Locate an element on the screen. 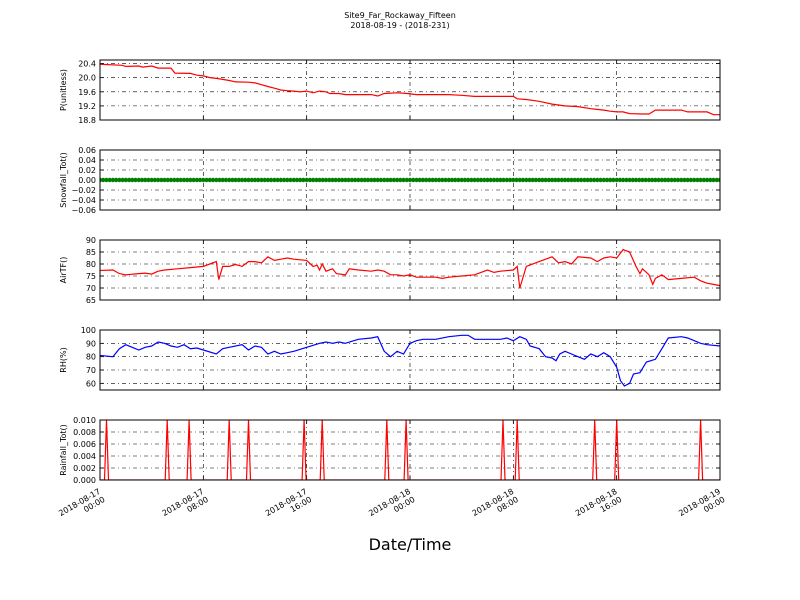  panel-2-series is located at coordinates (410, 180).